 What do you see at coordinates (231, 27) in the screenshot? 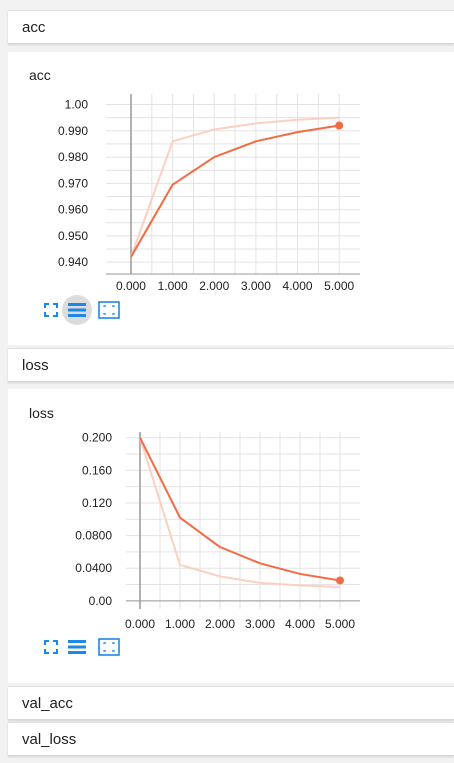
I see `acc-section-header: acc` at bounding box center [231, 27].